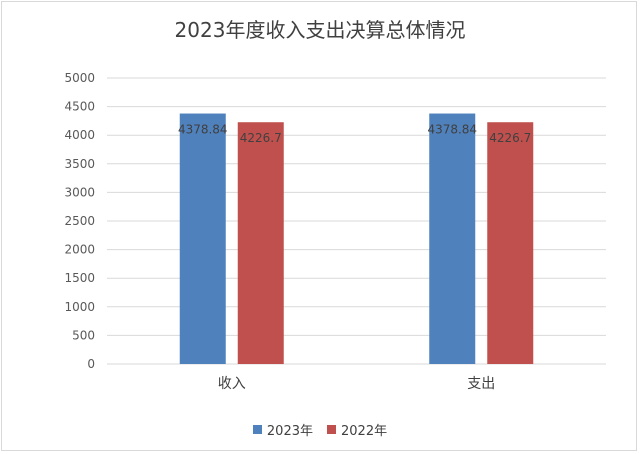 The height and width of the screenshot is (454, 640). Describe the element at coordinates (364, 431) in the screenshot. I see `legend-label-2022: 2022年` at that location.